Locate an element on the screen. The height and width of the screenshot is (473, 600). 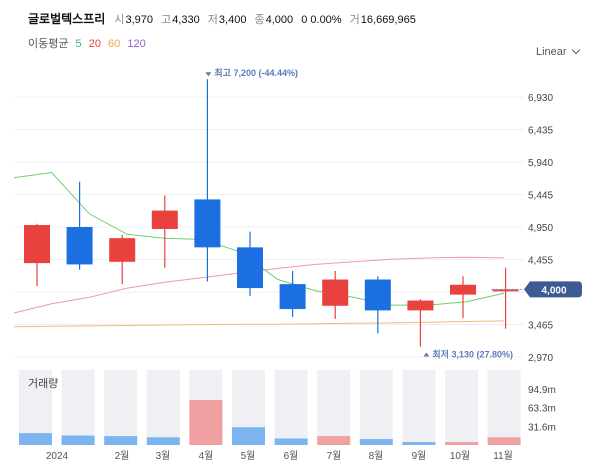
high-label: 고 is located at coordinates (166, 20).